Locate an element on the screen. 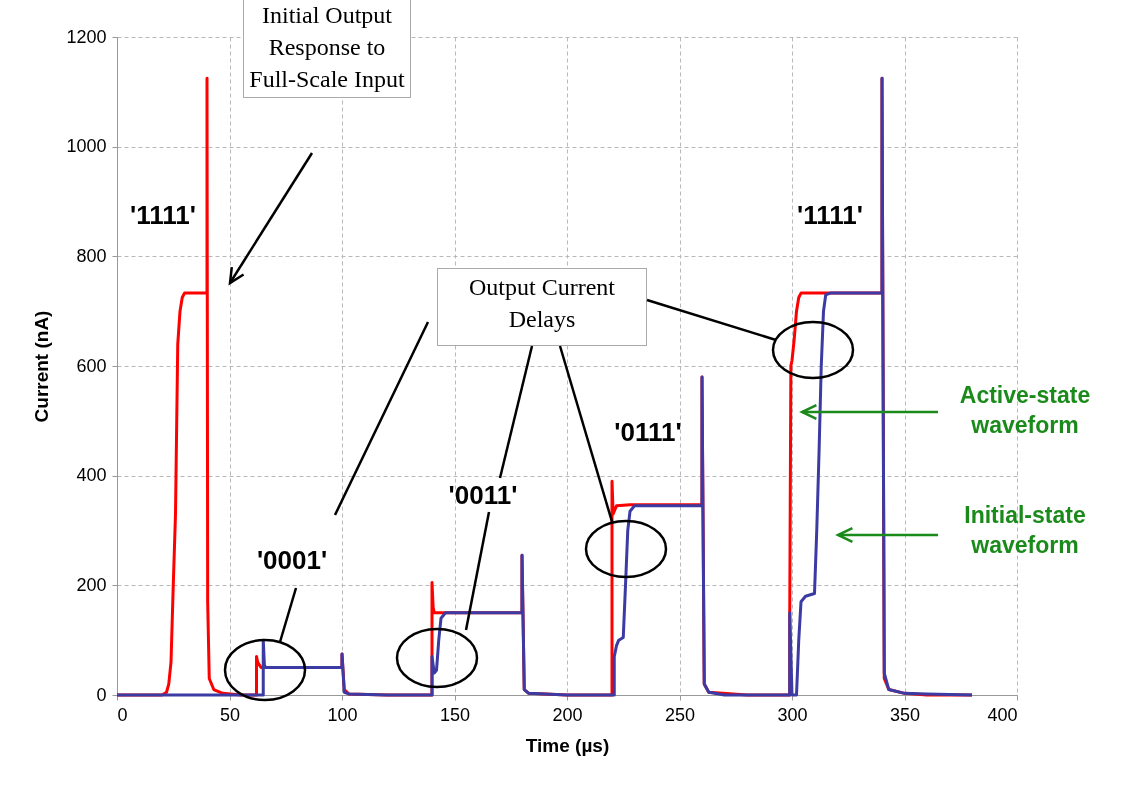 This screenshot has width=1134, height=790. x-tick-label: 150 is located at coordinates (455, 714).